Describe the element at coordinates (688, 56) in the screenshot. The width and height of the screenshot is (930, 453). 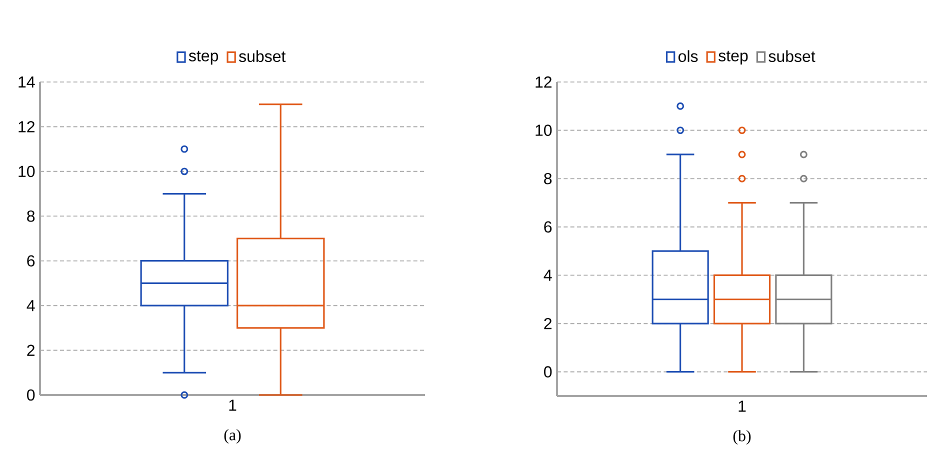
I see `legend-label: ols` at that location.